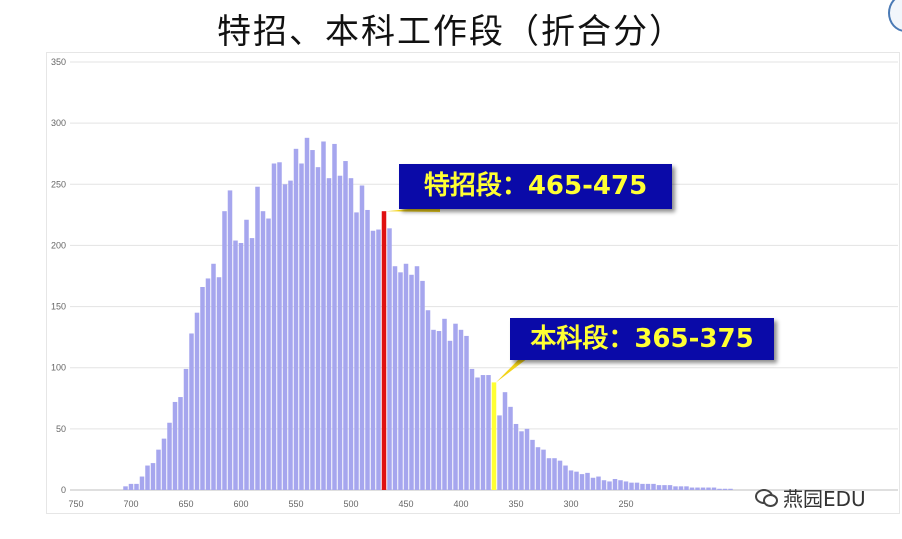 The image size is (902, 539). I want to click on x-tick-label: 600, so click(240, 504).